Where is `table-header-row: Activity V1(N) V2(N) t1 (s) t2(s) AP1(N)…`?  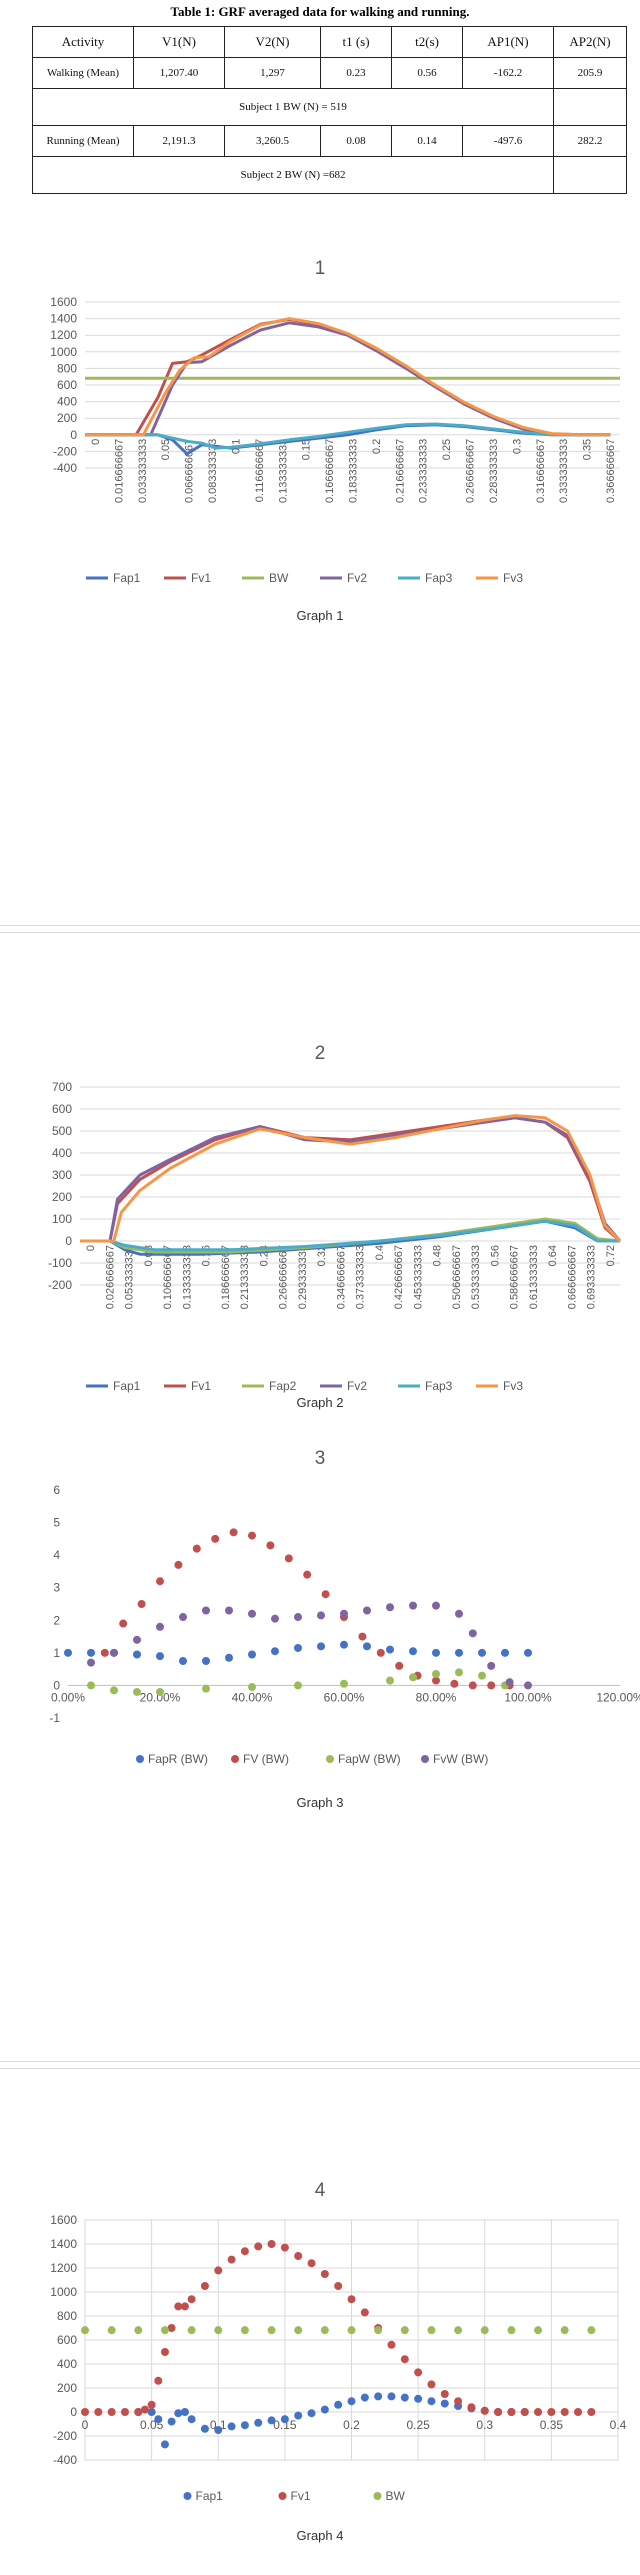 table-header-row: Activity V1(N) V2(N) t1 (s) t2(s) AP1(N)… is located at coordinates (329, 42).